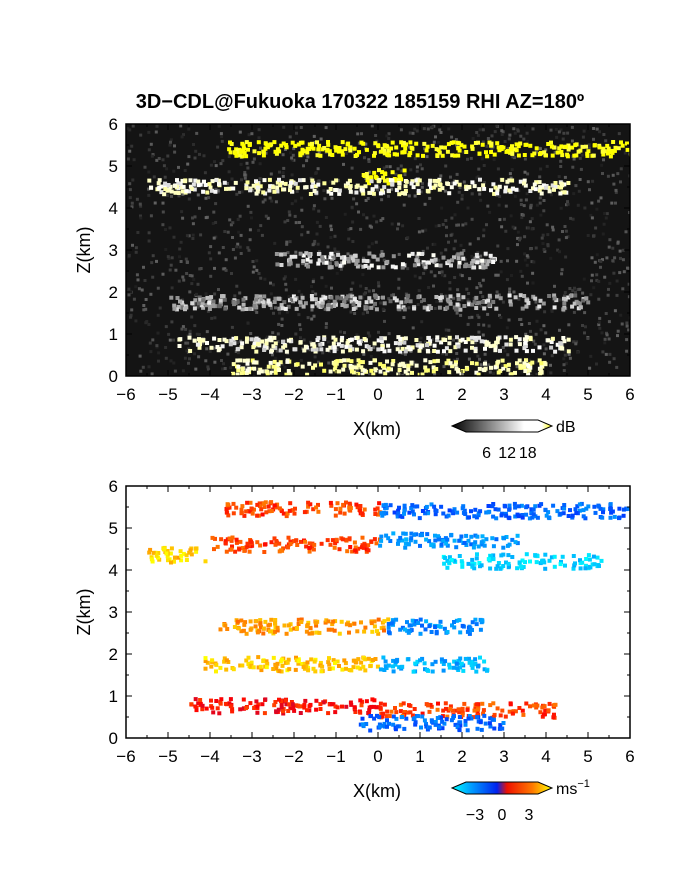 The height and width of the screenshot is (885, 680). Describe the element at coordinates (377, 791) in the screenshot. I see `velocity-xlabel: X(km)` at that location.